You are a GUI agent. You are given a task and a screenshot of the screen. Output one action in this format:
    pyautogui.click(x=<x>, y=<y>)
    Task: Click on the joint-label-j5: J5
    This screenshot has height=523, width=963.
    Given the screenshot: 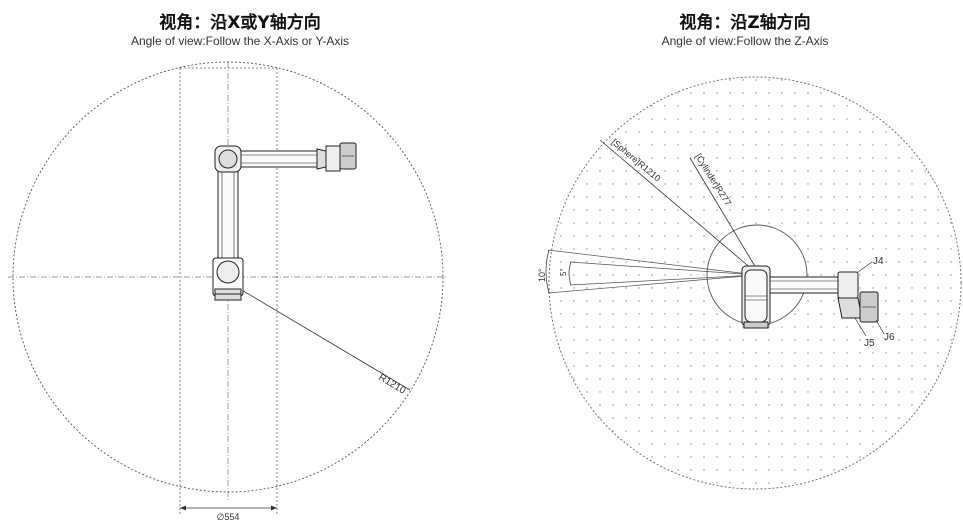 What is the action you would take?
    pyautogui.click(x=869, y=343)
    